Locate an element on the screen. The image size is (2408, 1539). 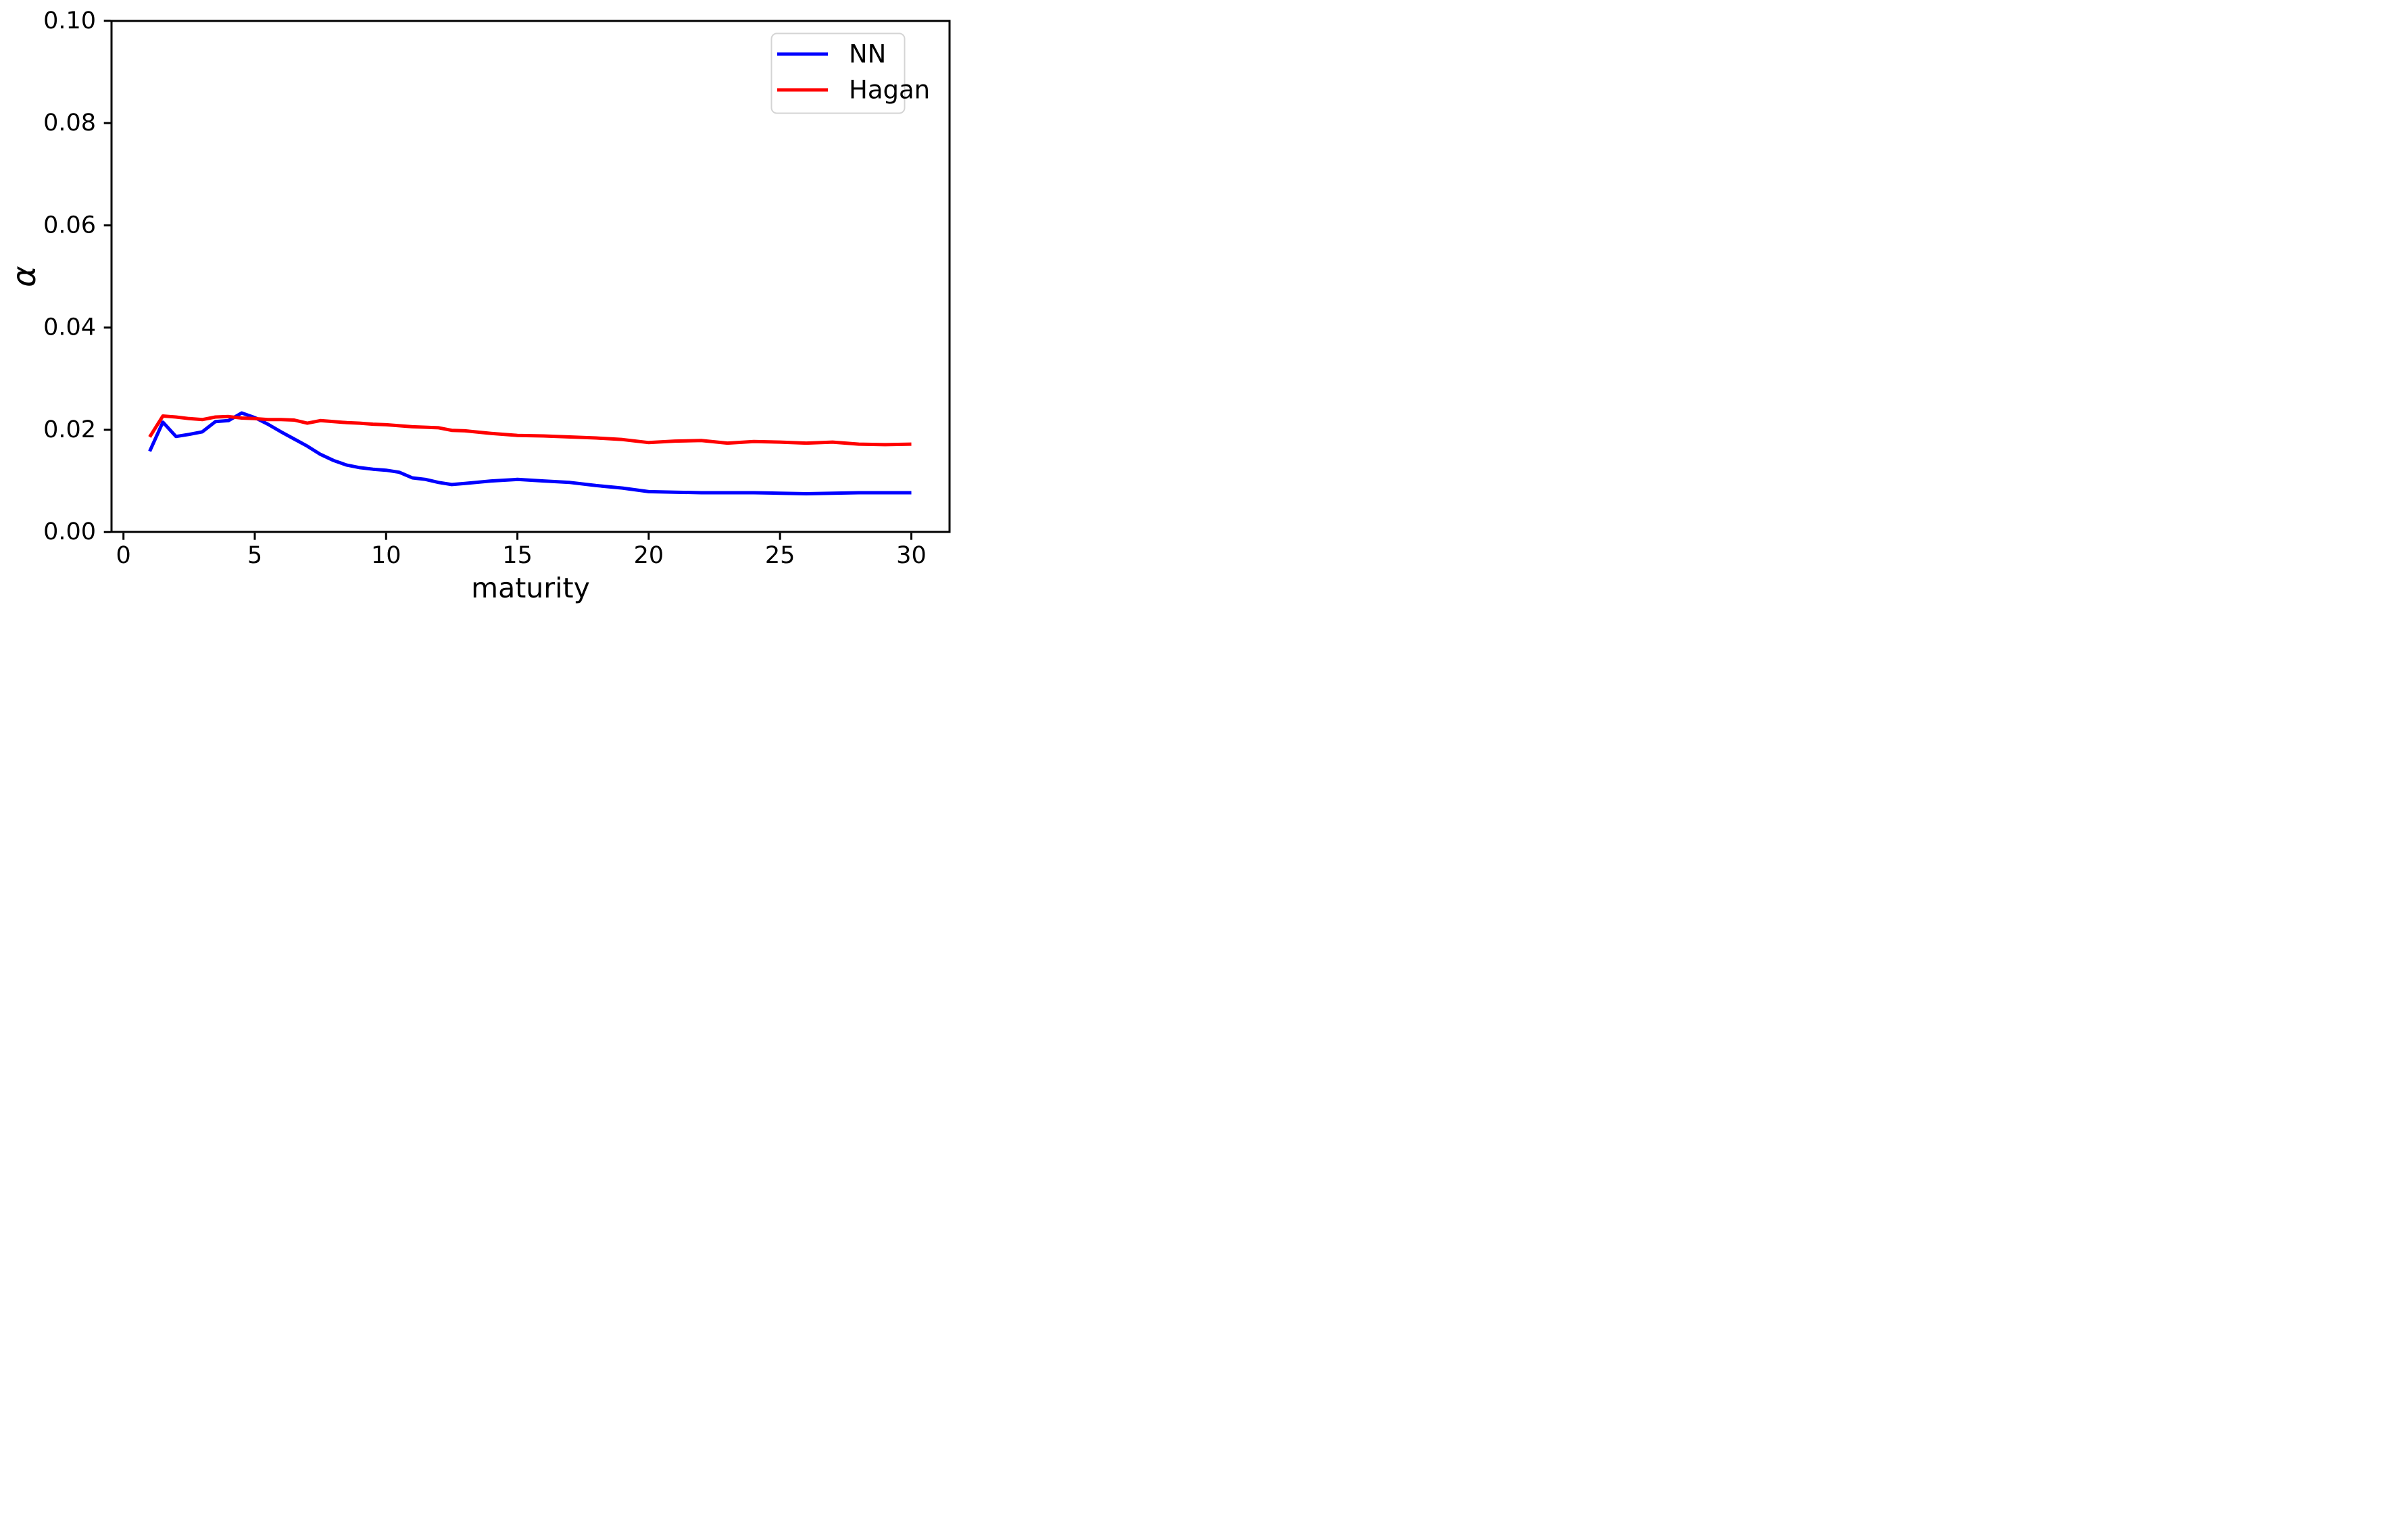
x-tick-label: 20 is located at coordinates (649, 555).